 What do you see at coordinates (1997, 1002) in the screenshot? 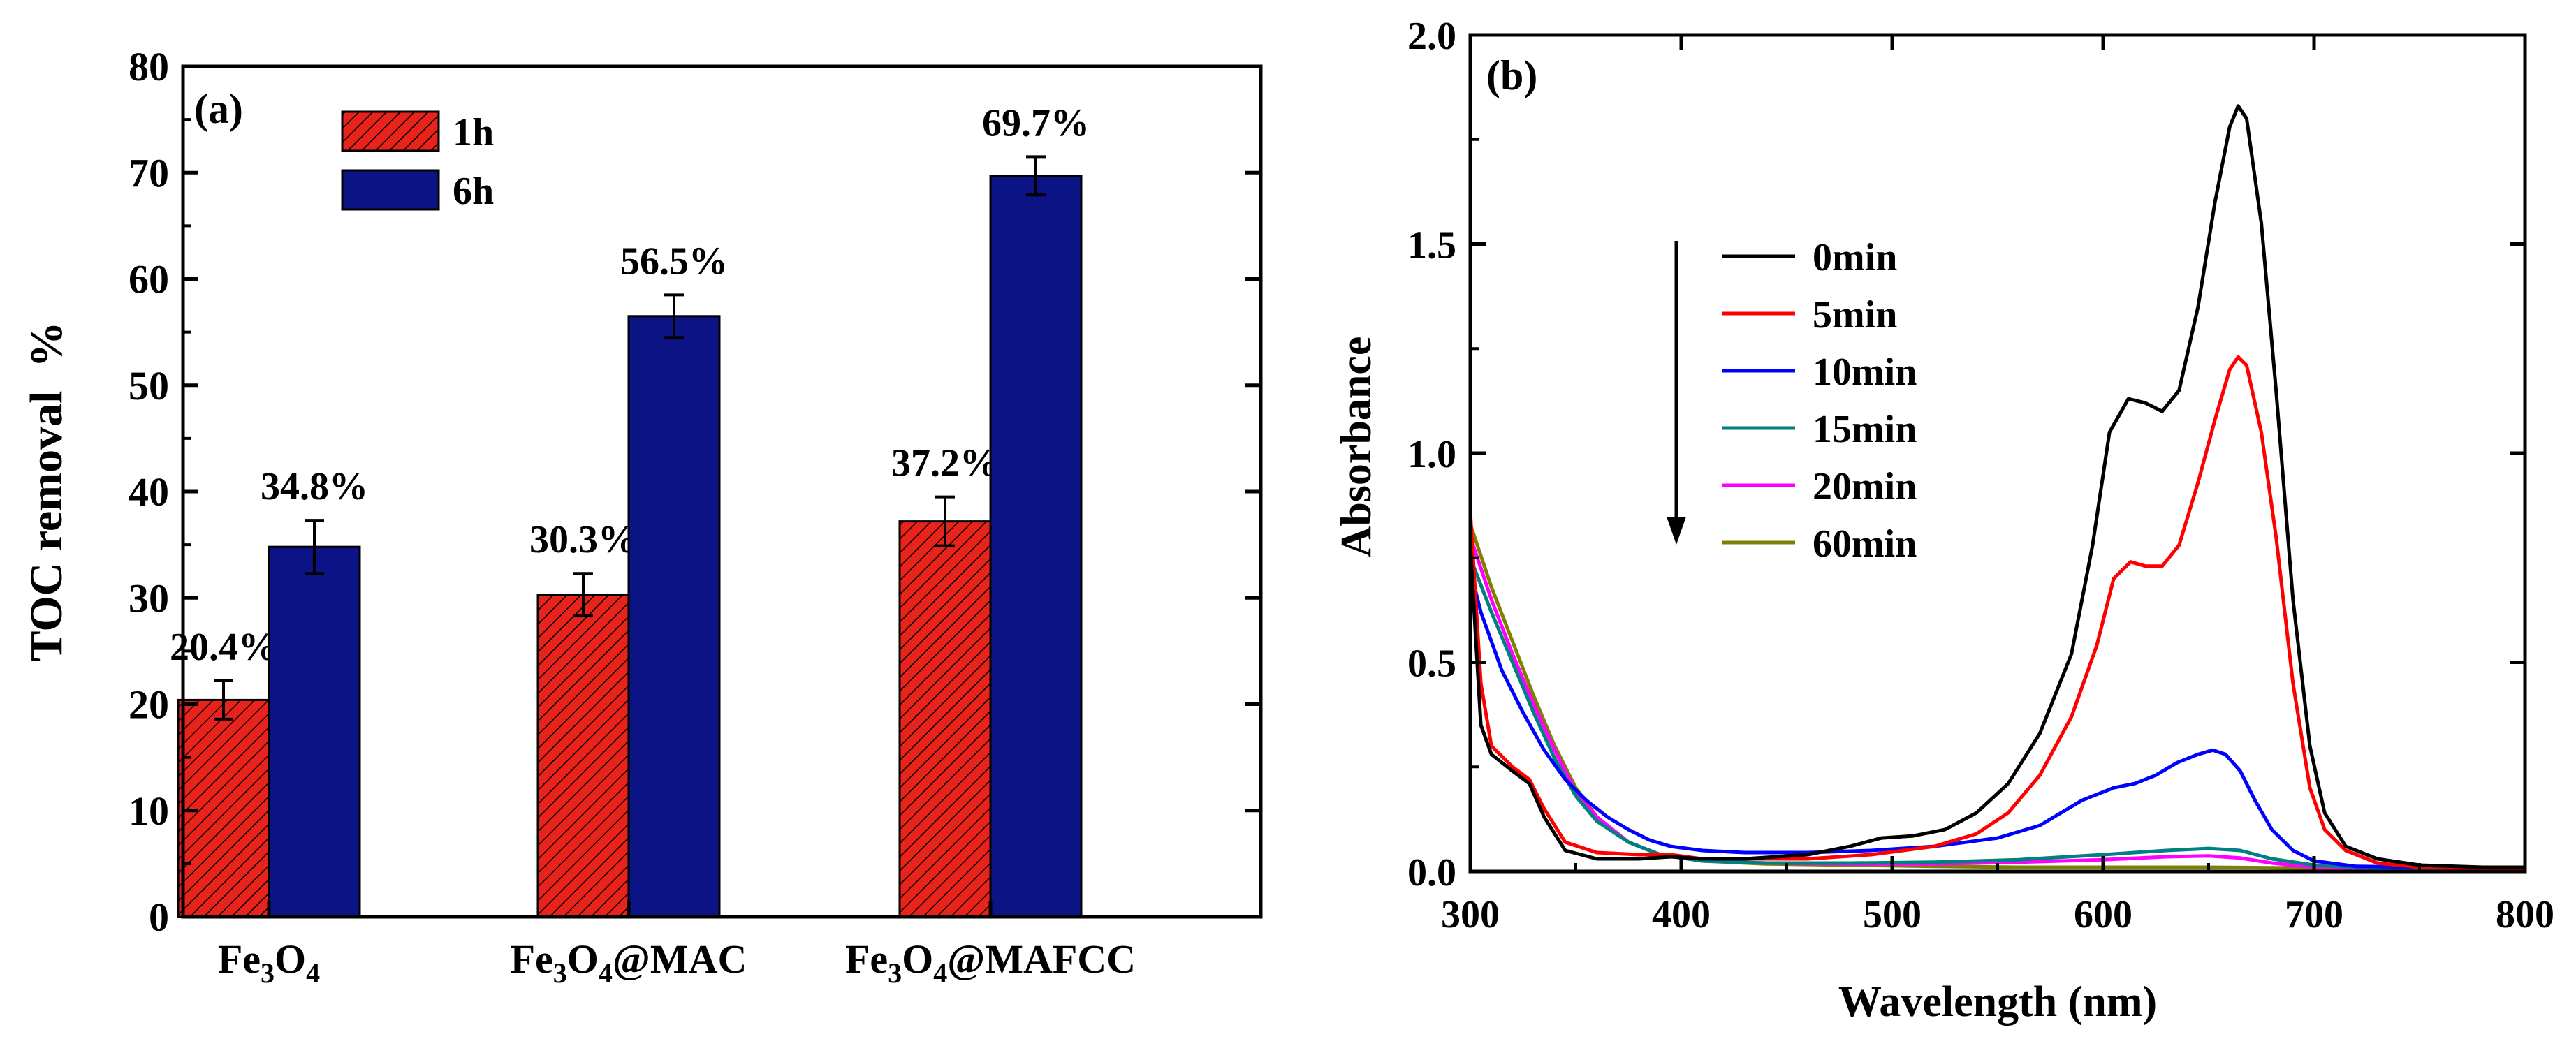
I see `line-chart-x-axis-title: Wavelength (nm)` at bounding box center [1997, 1002].